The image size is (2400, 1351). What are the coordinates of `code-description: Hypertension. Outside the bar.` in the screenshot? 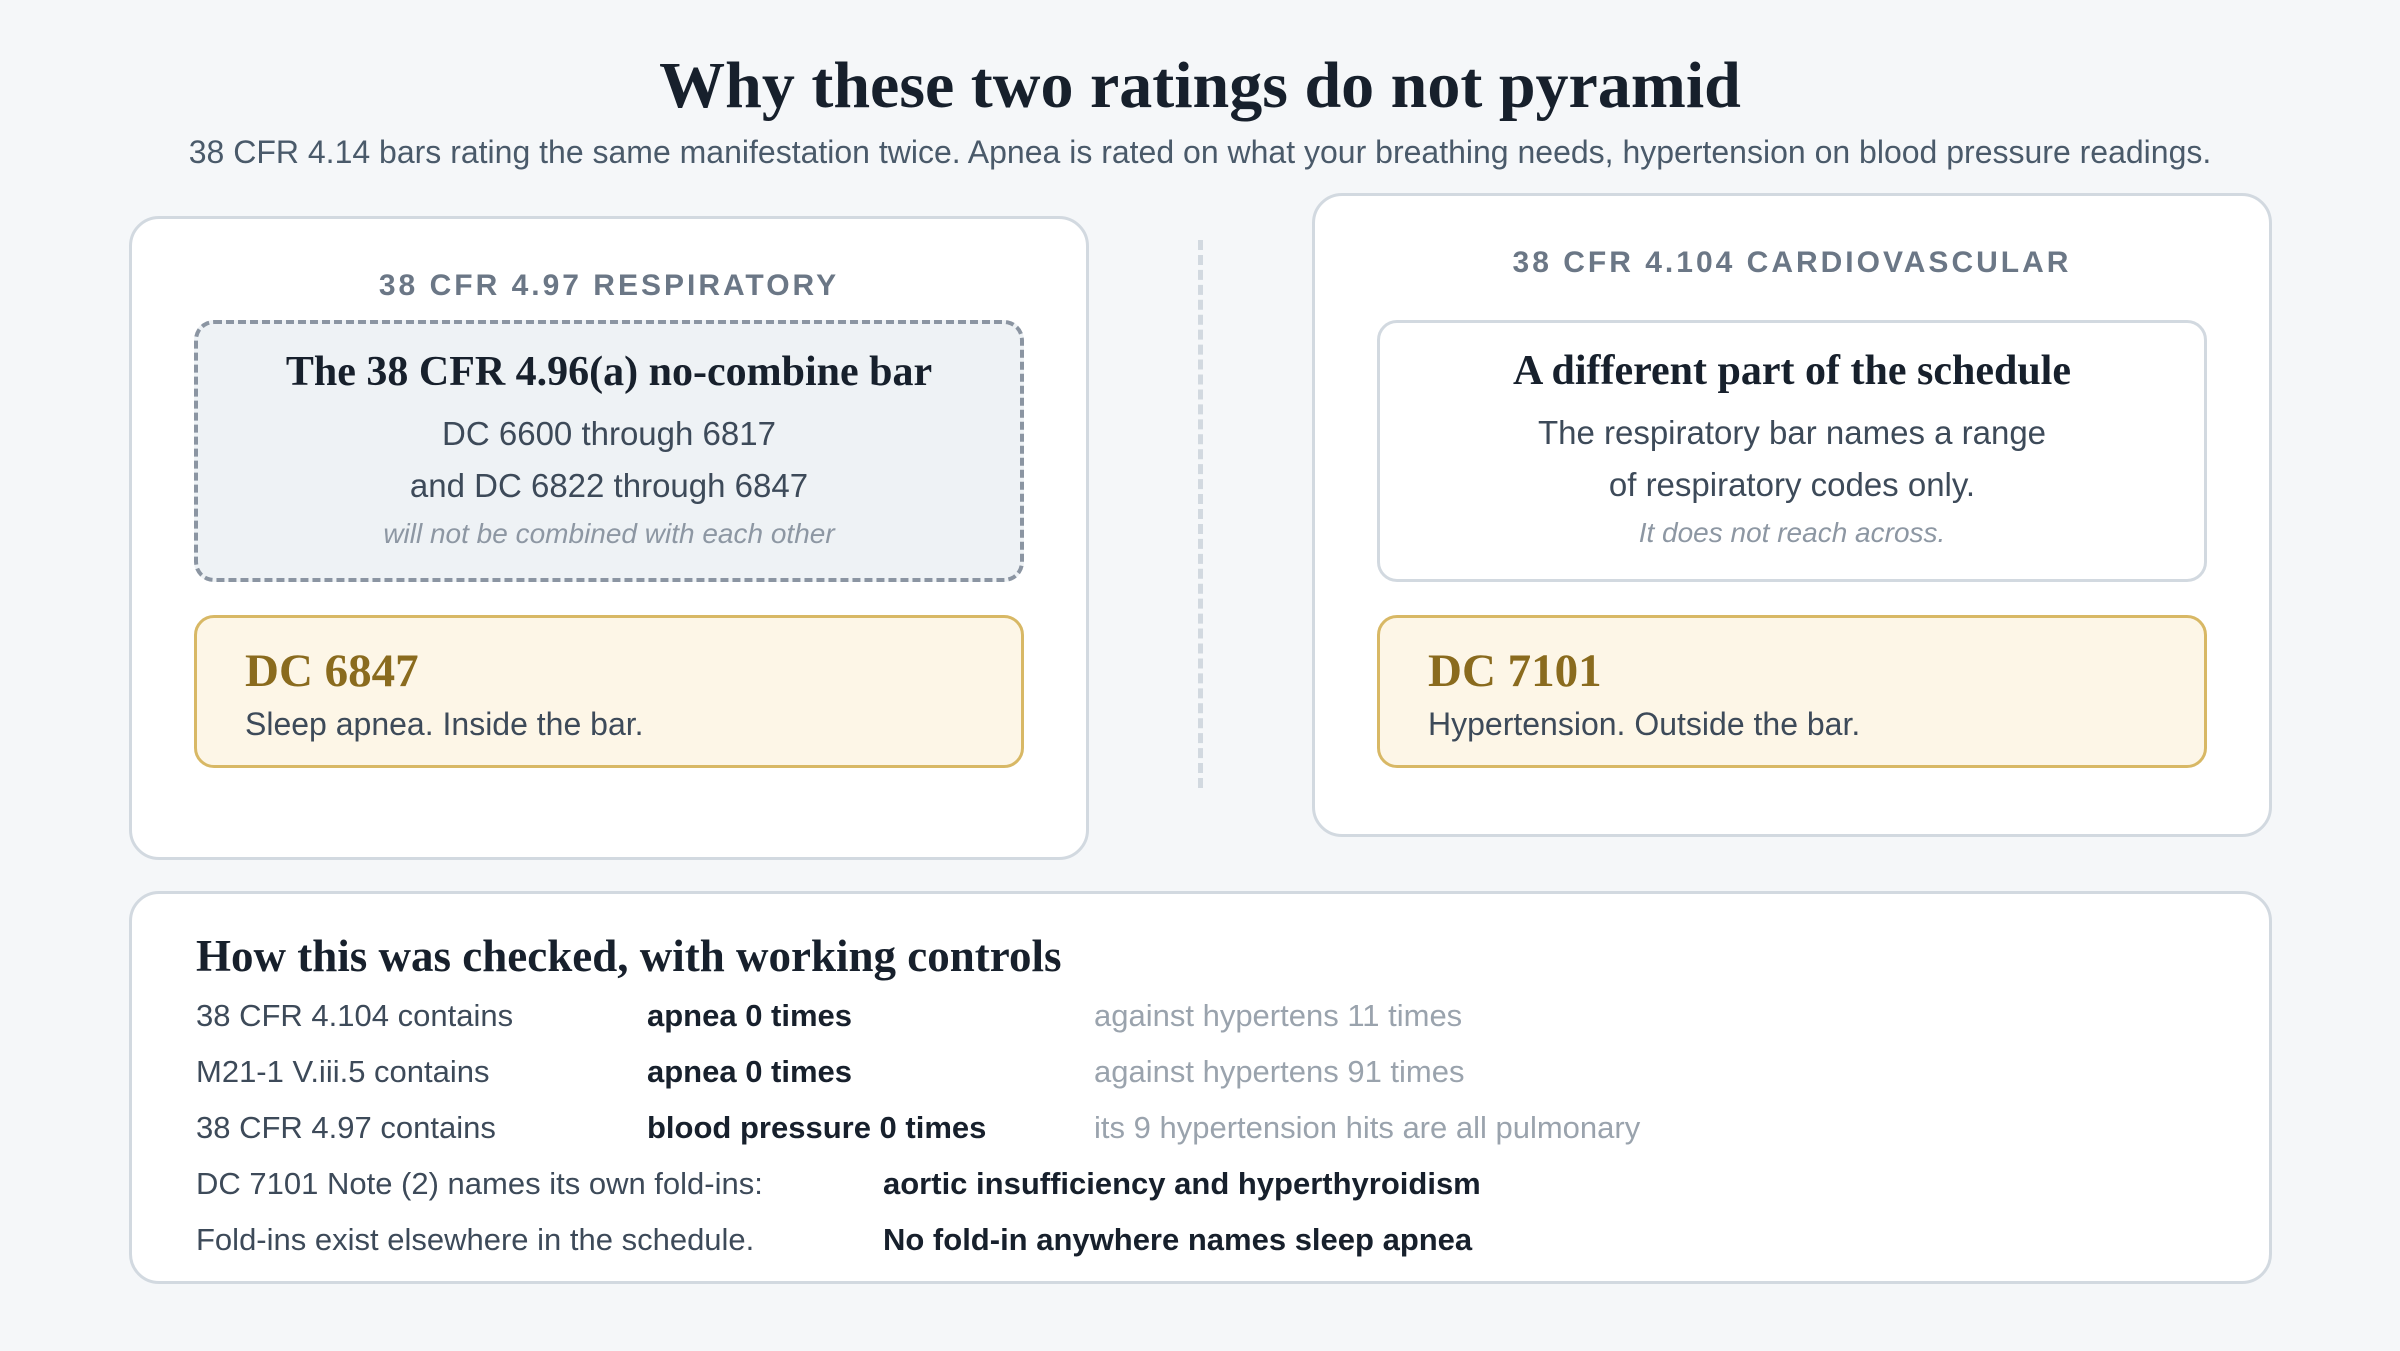 It's located at (1644, 724).